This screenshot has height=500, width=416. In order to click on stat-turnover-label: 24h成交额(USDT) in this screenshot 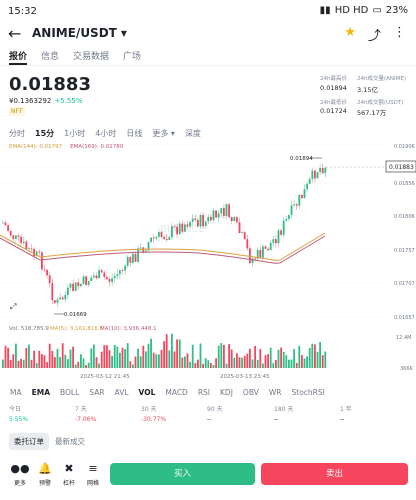, I will do `click(380, 103)`.